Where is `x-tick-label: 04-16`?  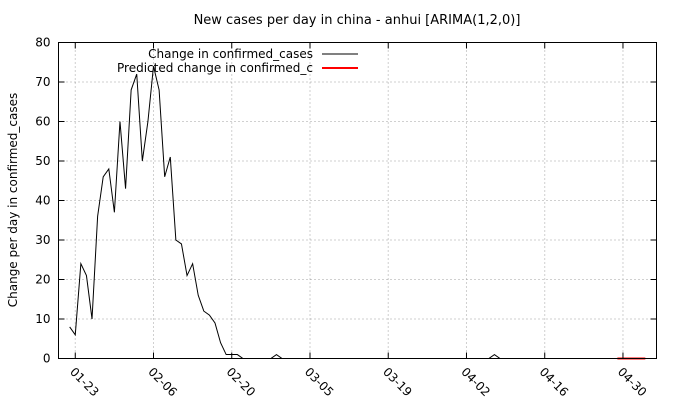
x-tick-label: 04-16 is located at coordinates (554, 382).